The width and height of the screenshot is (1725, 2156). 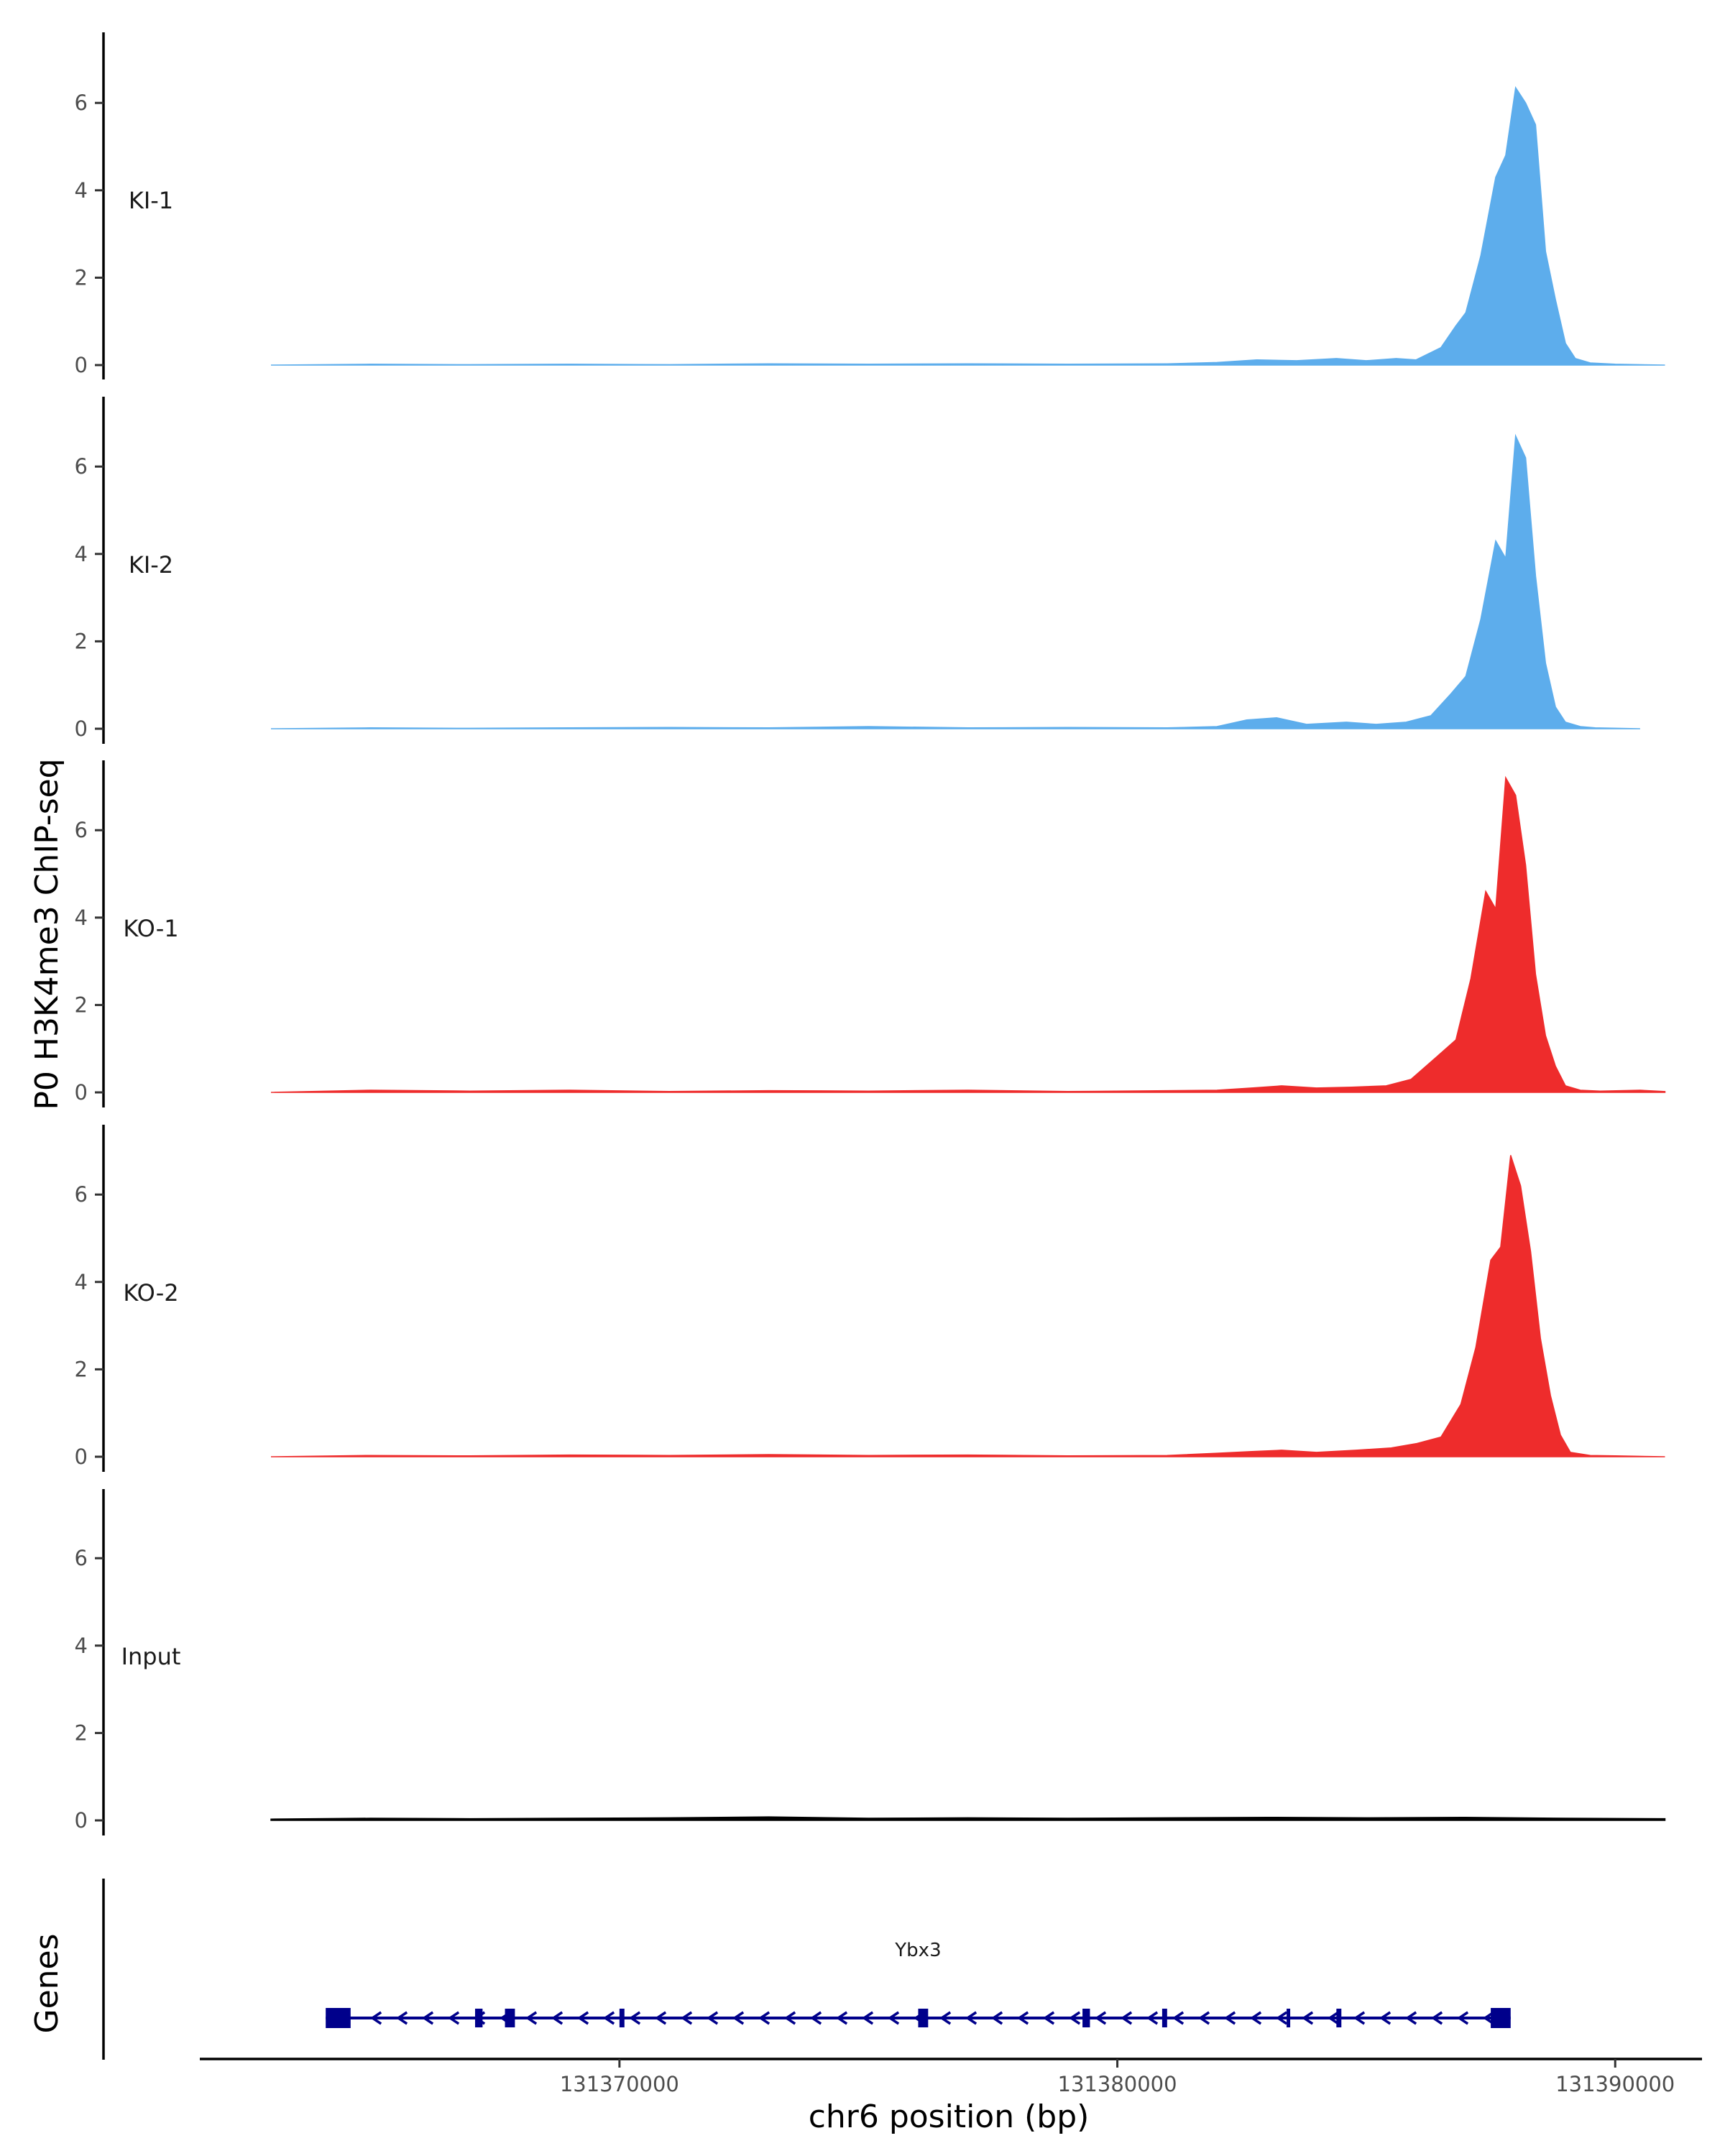 What do you see at coordinates (151, 1657) in the screenshot?
I see `track-label: Input` at bounding box center [151, 1657].